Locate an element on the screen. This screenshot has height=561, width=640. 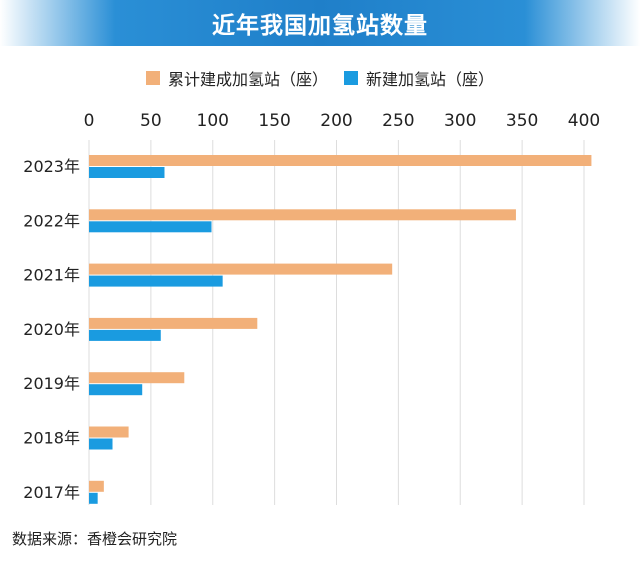
x-tick-label-100: 100 is located at coordinates (213, 121).